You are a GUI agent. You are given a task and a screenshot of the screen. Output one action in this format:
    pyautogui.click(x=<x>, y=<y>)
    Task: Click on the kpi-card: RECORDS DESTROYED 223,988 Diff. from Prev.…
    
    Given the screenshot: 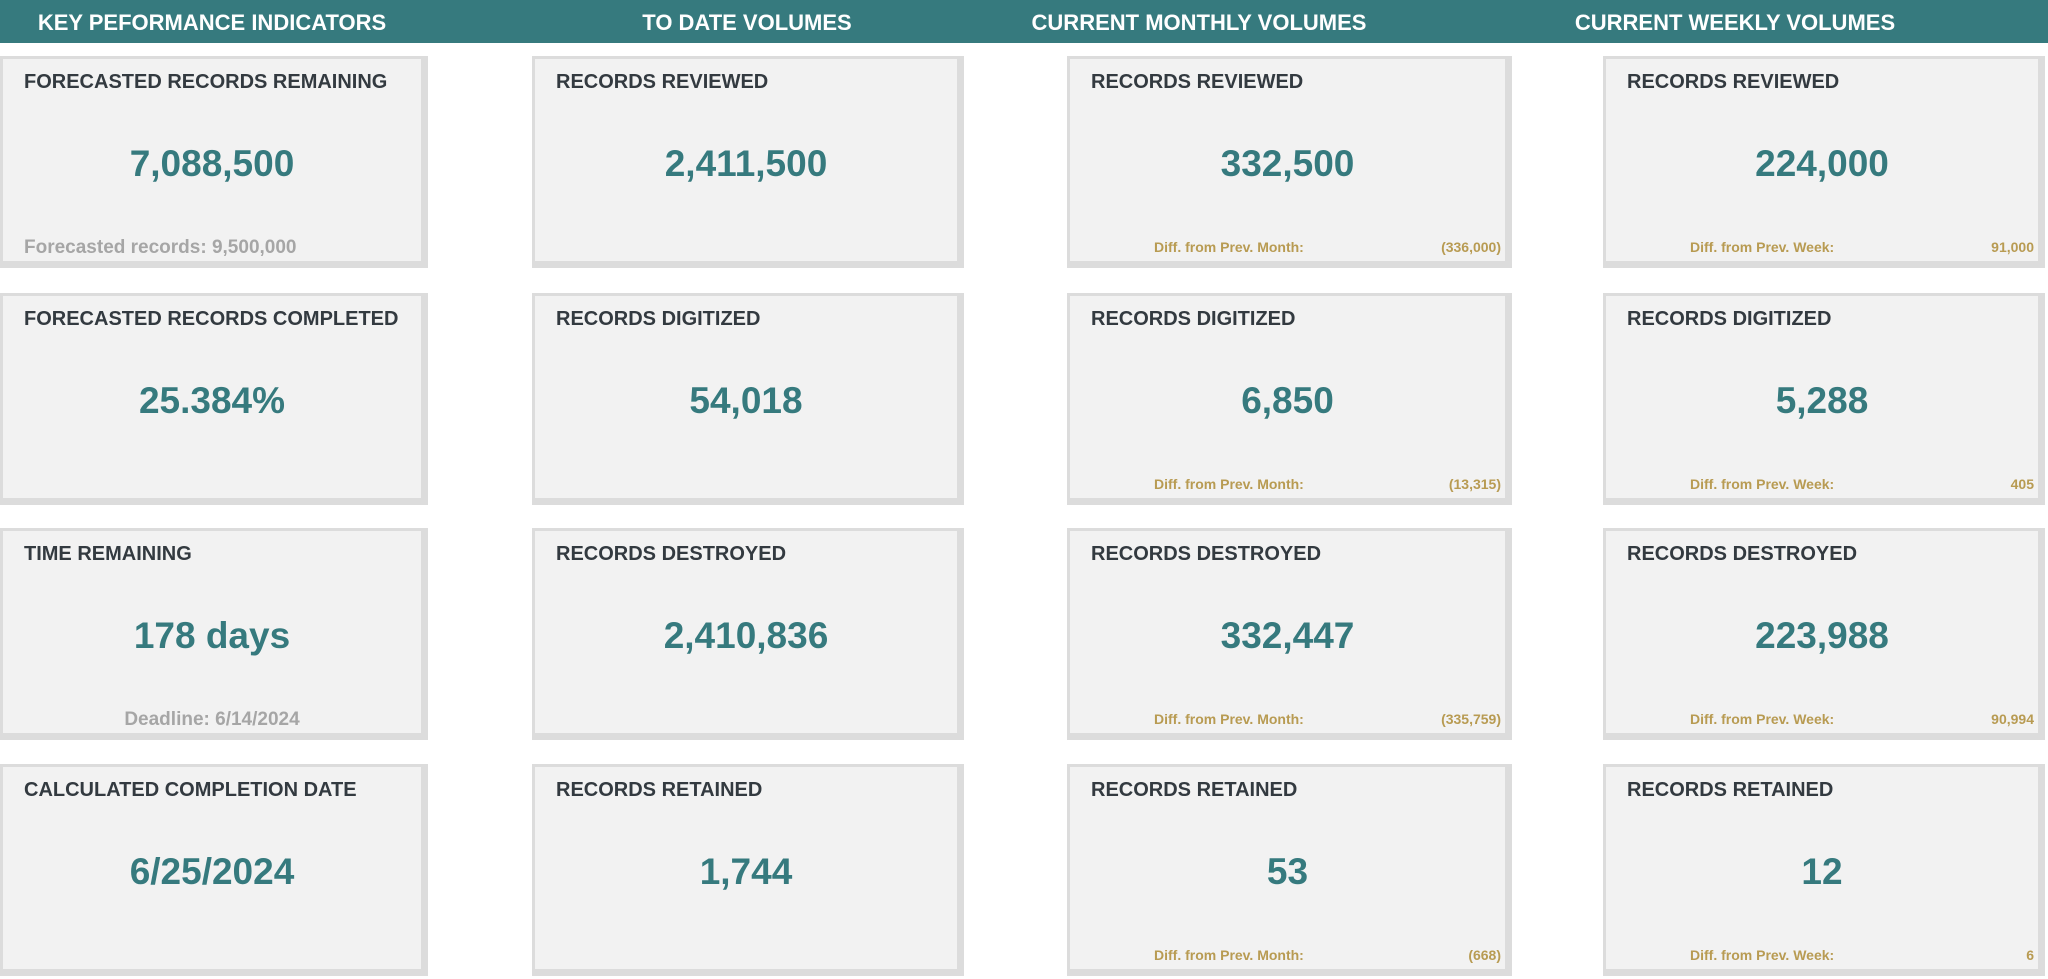 What is the action you would take?
    pyautogui.click(x=1824, y=634)
    